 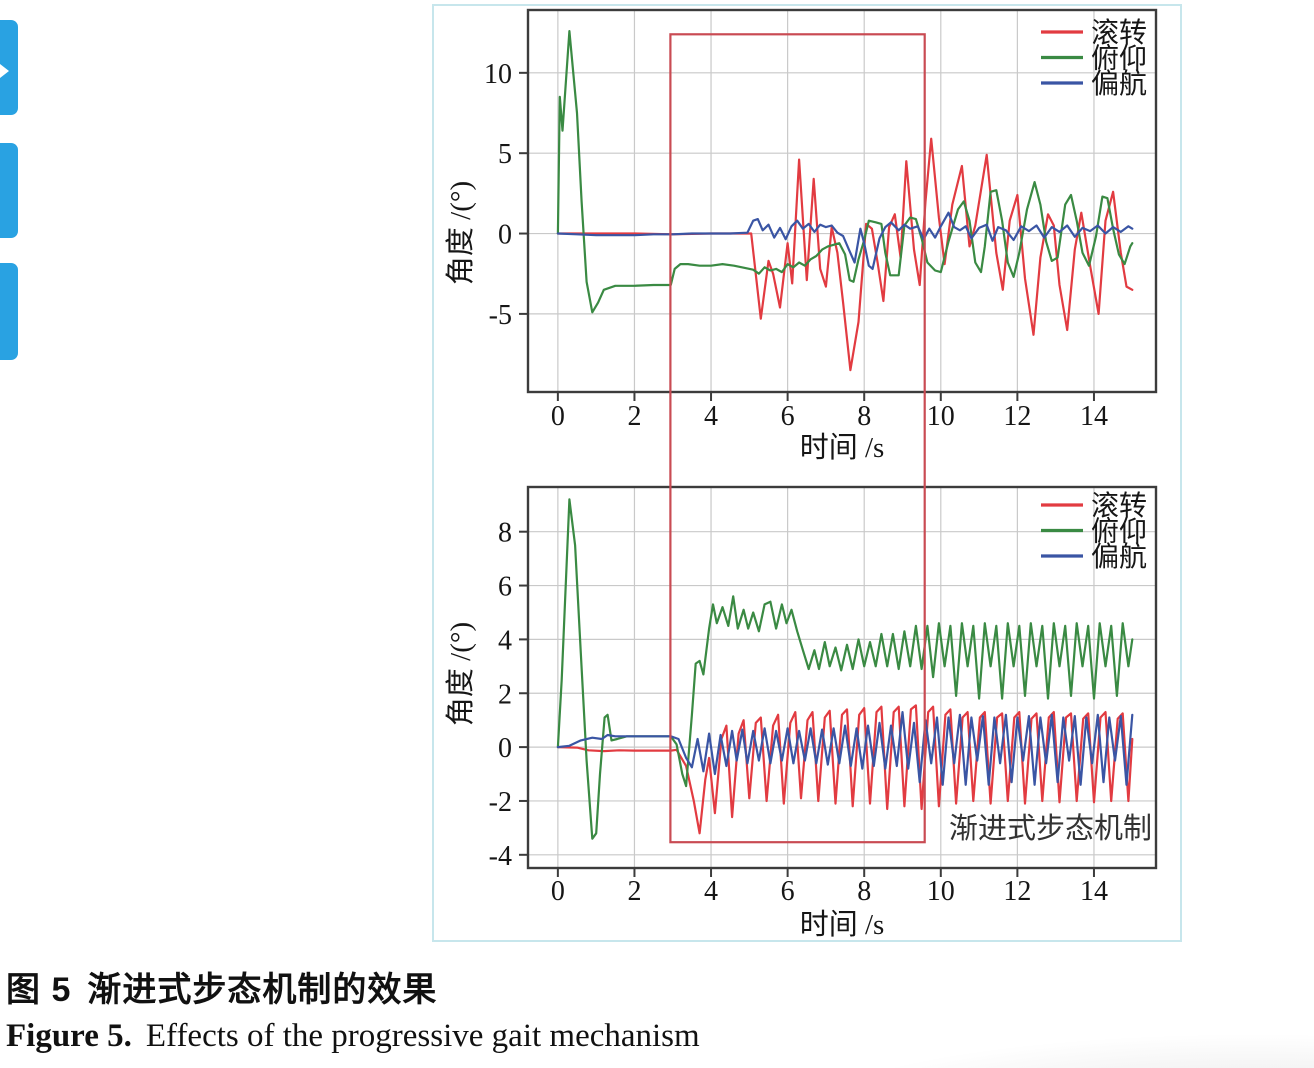 What do you see at coordinates (505, 587) in the screenshot?
I see `y-tick-label: 6` at bounding box center [505, 587].